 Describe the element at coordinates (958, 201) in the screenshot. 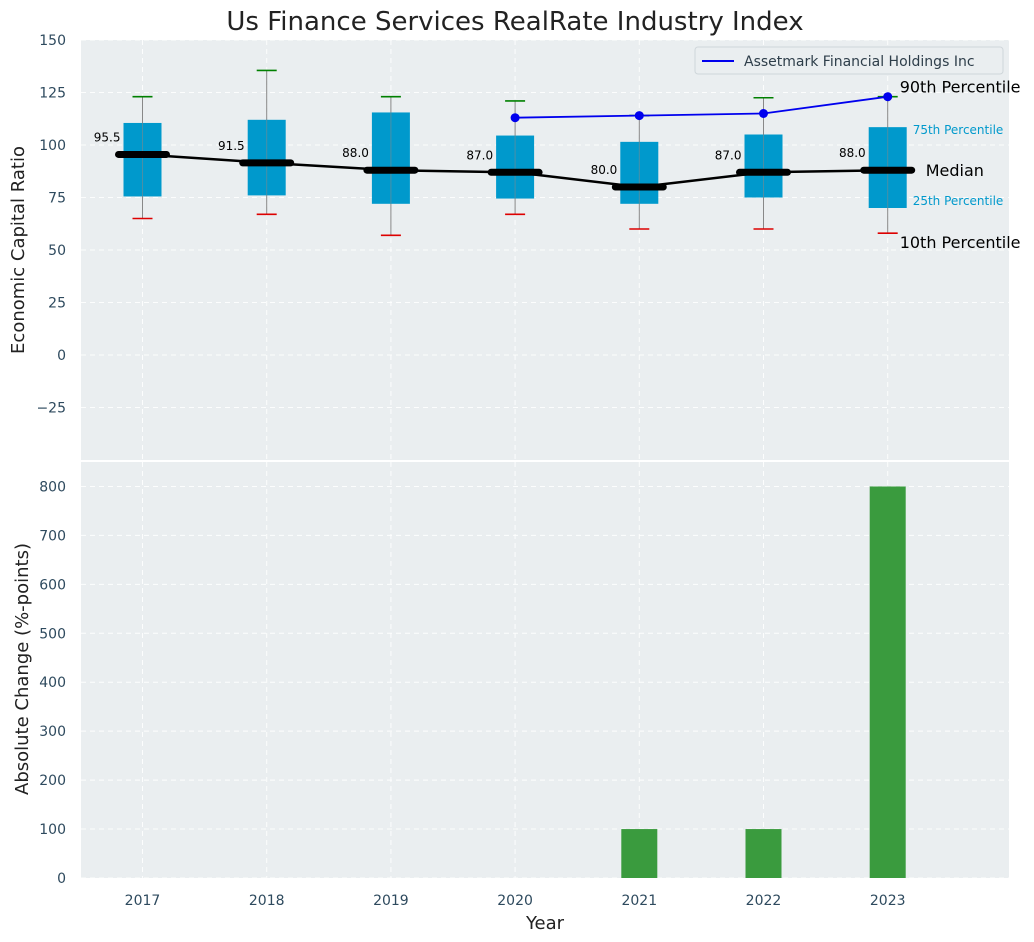

I see `annotation-p25: 25th Percentile` at that location.